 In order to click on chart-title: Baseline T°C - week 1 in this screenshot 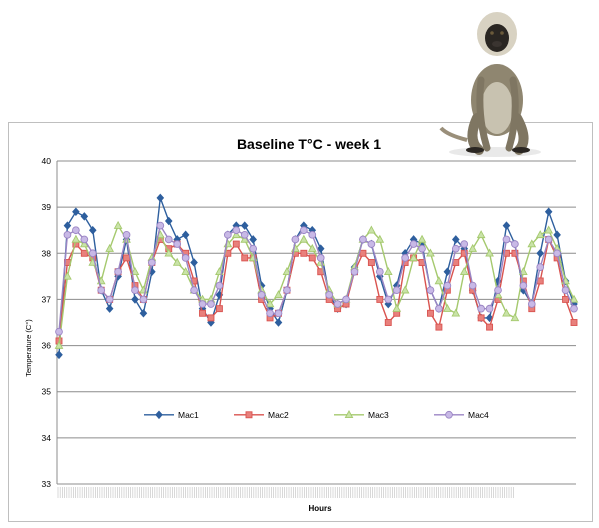, I will do `click(309, 144)`.